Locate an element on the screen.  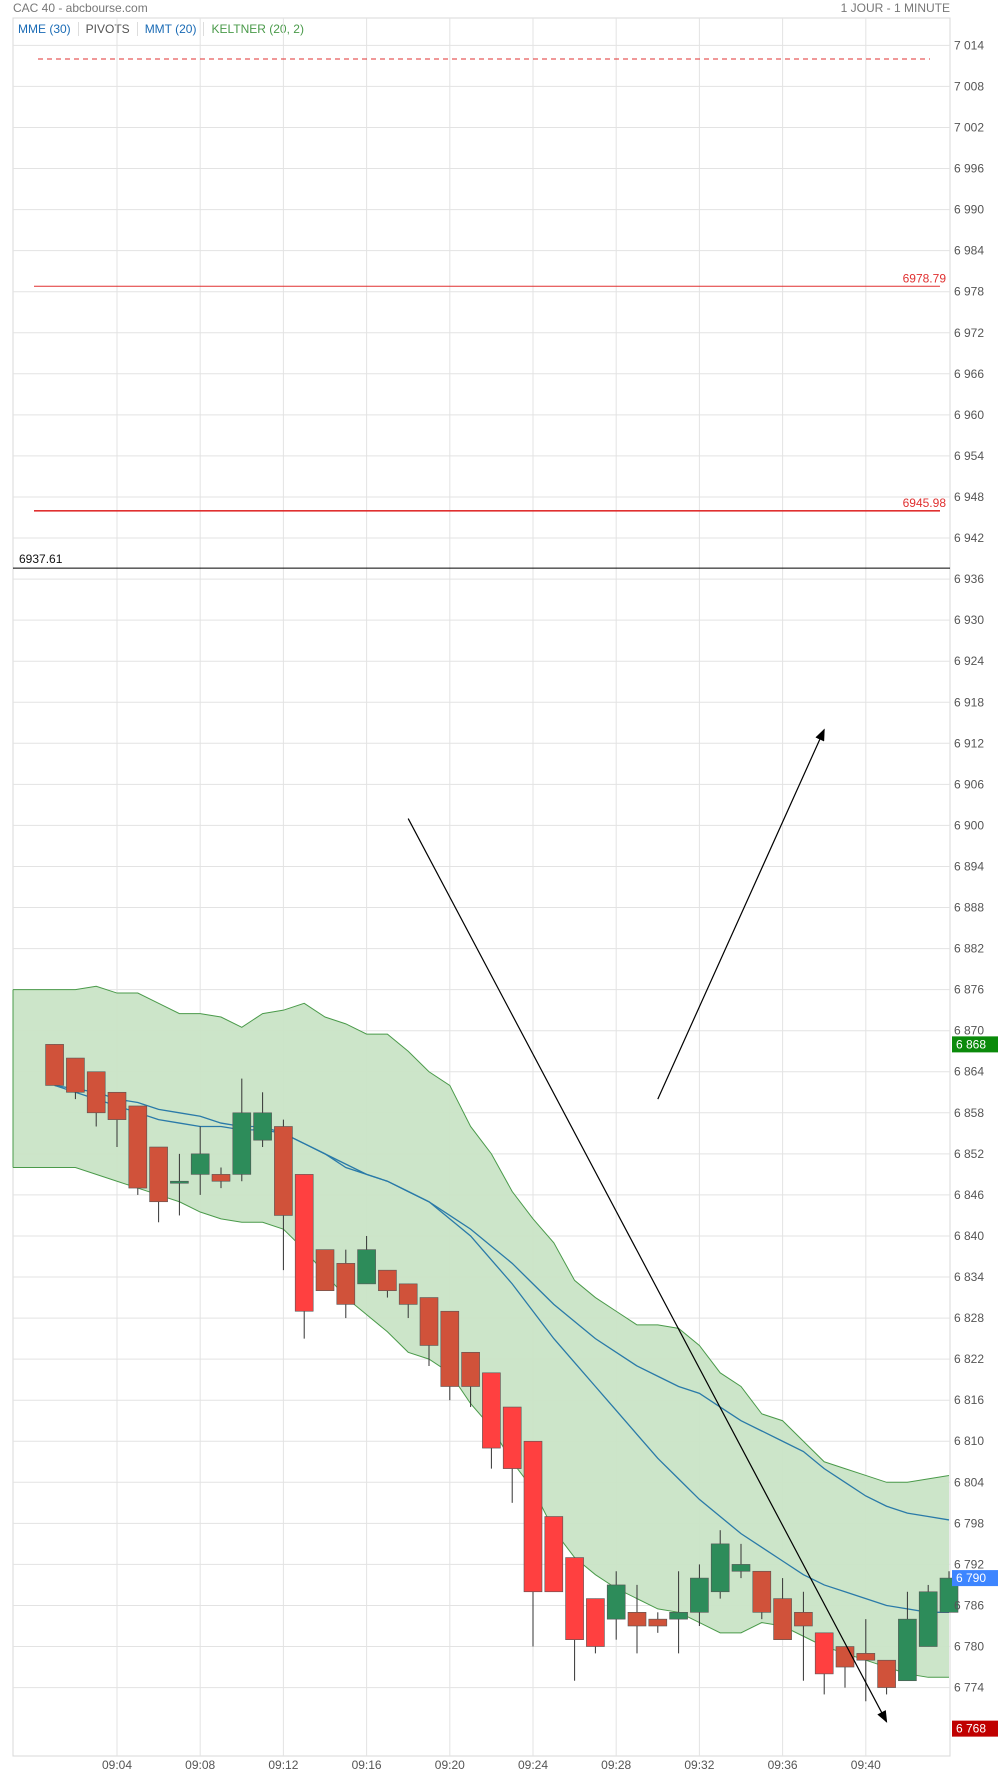
y-tick-label: 6 888 is located at coordinates (969, 908).